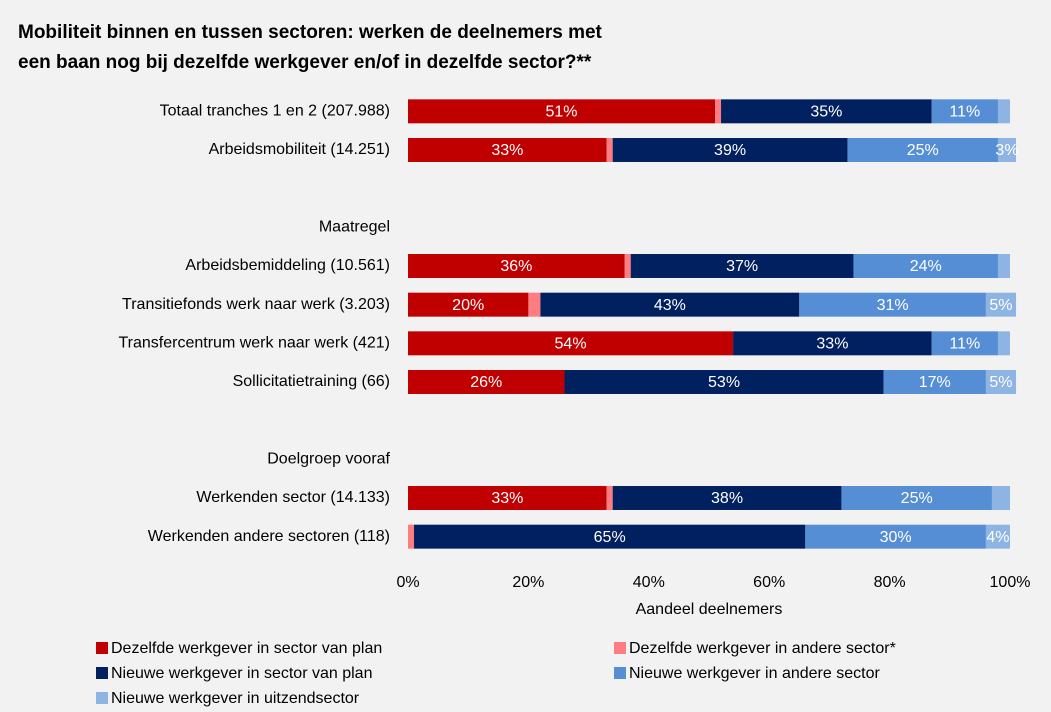 Image resolution: width=1051 pixels, height=712 pixels. I want to click on data-label: 43%, so click(670, 305).